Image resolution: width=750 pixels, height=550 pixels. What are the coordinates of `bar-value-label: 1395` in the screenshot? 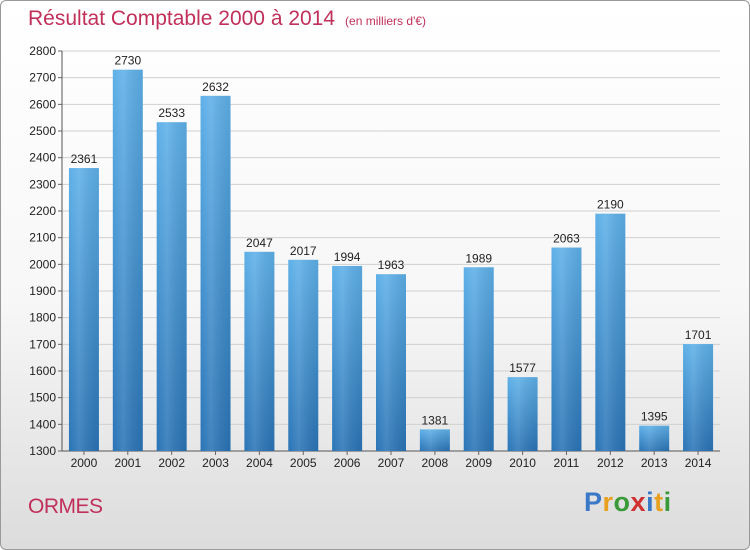 It's located at (654, 417).